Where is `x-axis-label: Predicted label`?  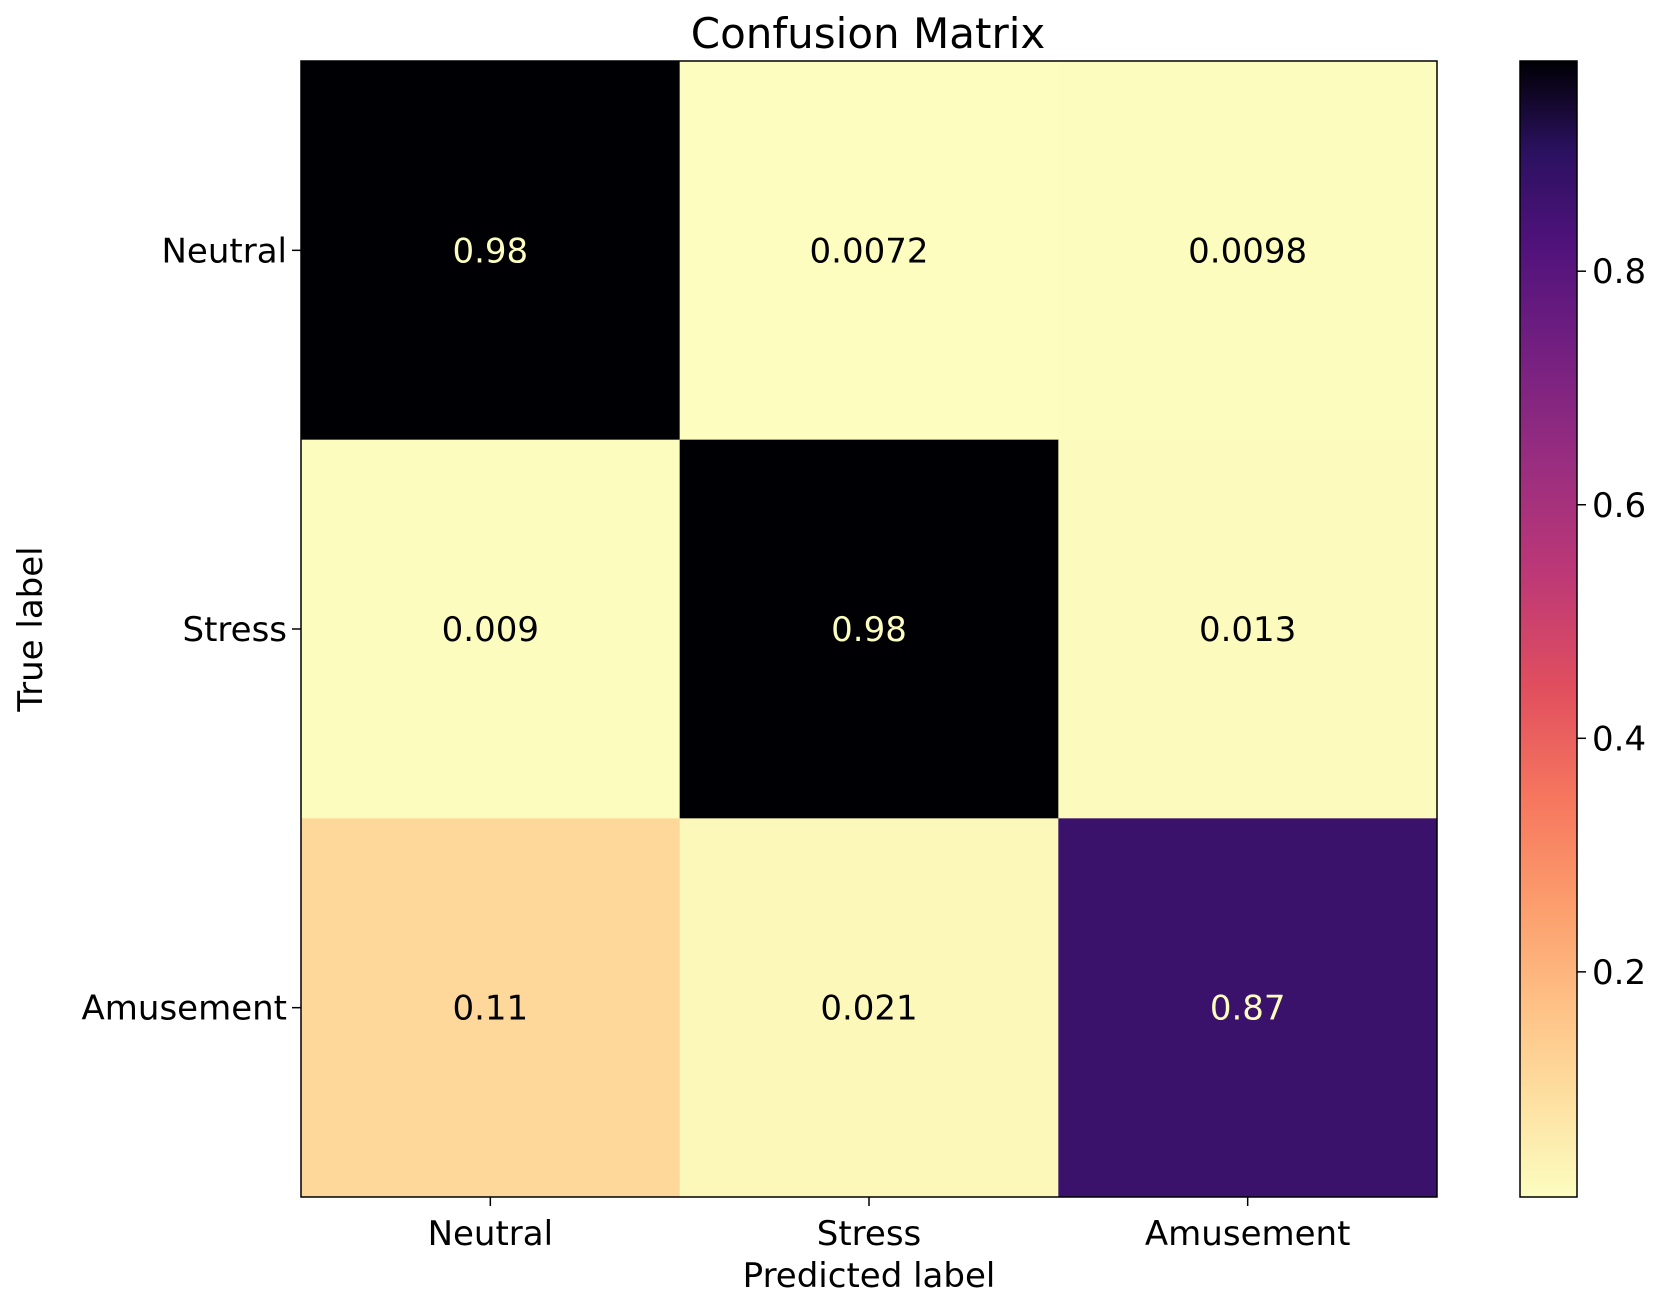 x-axis-label: Predicted label is located at coordinates (869, 1276).